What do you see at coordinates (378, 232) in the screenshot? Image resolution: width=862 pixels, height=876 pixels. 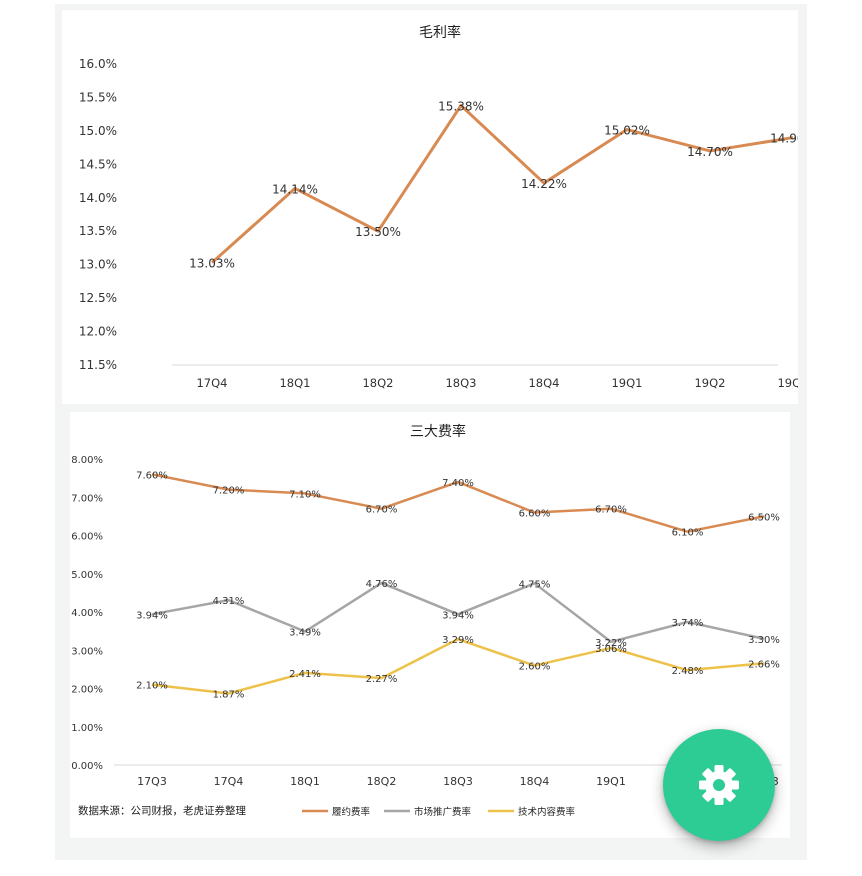 I see `data-label: 13.50%` at bounding box center [378, 232].